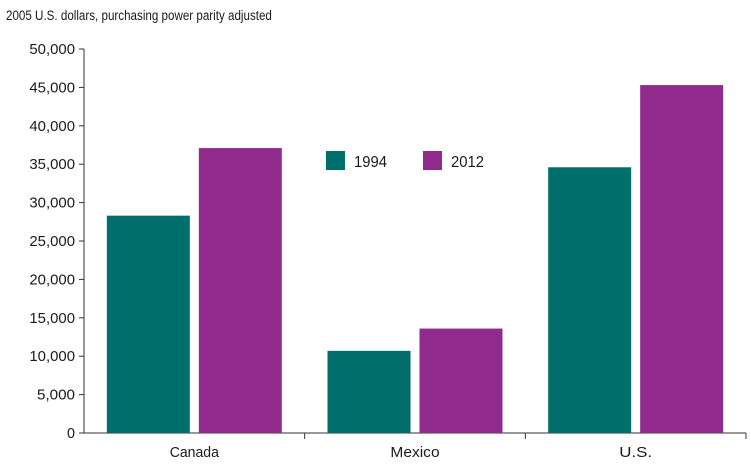  What do you see at coordinates (369, 391) in the screenshot?
I see `bar-mexico-1994` at bounding box center [369, 391].